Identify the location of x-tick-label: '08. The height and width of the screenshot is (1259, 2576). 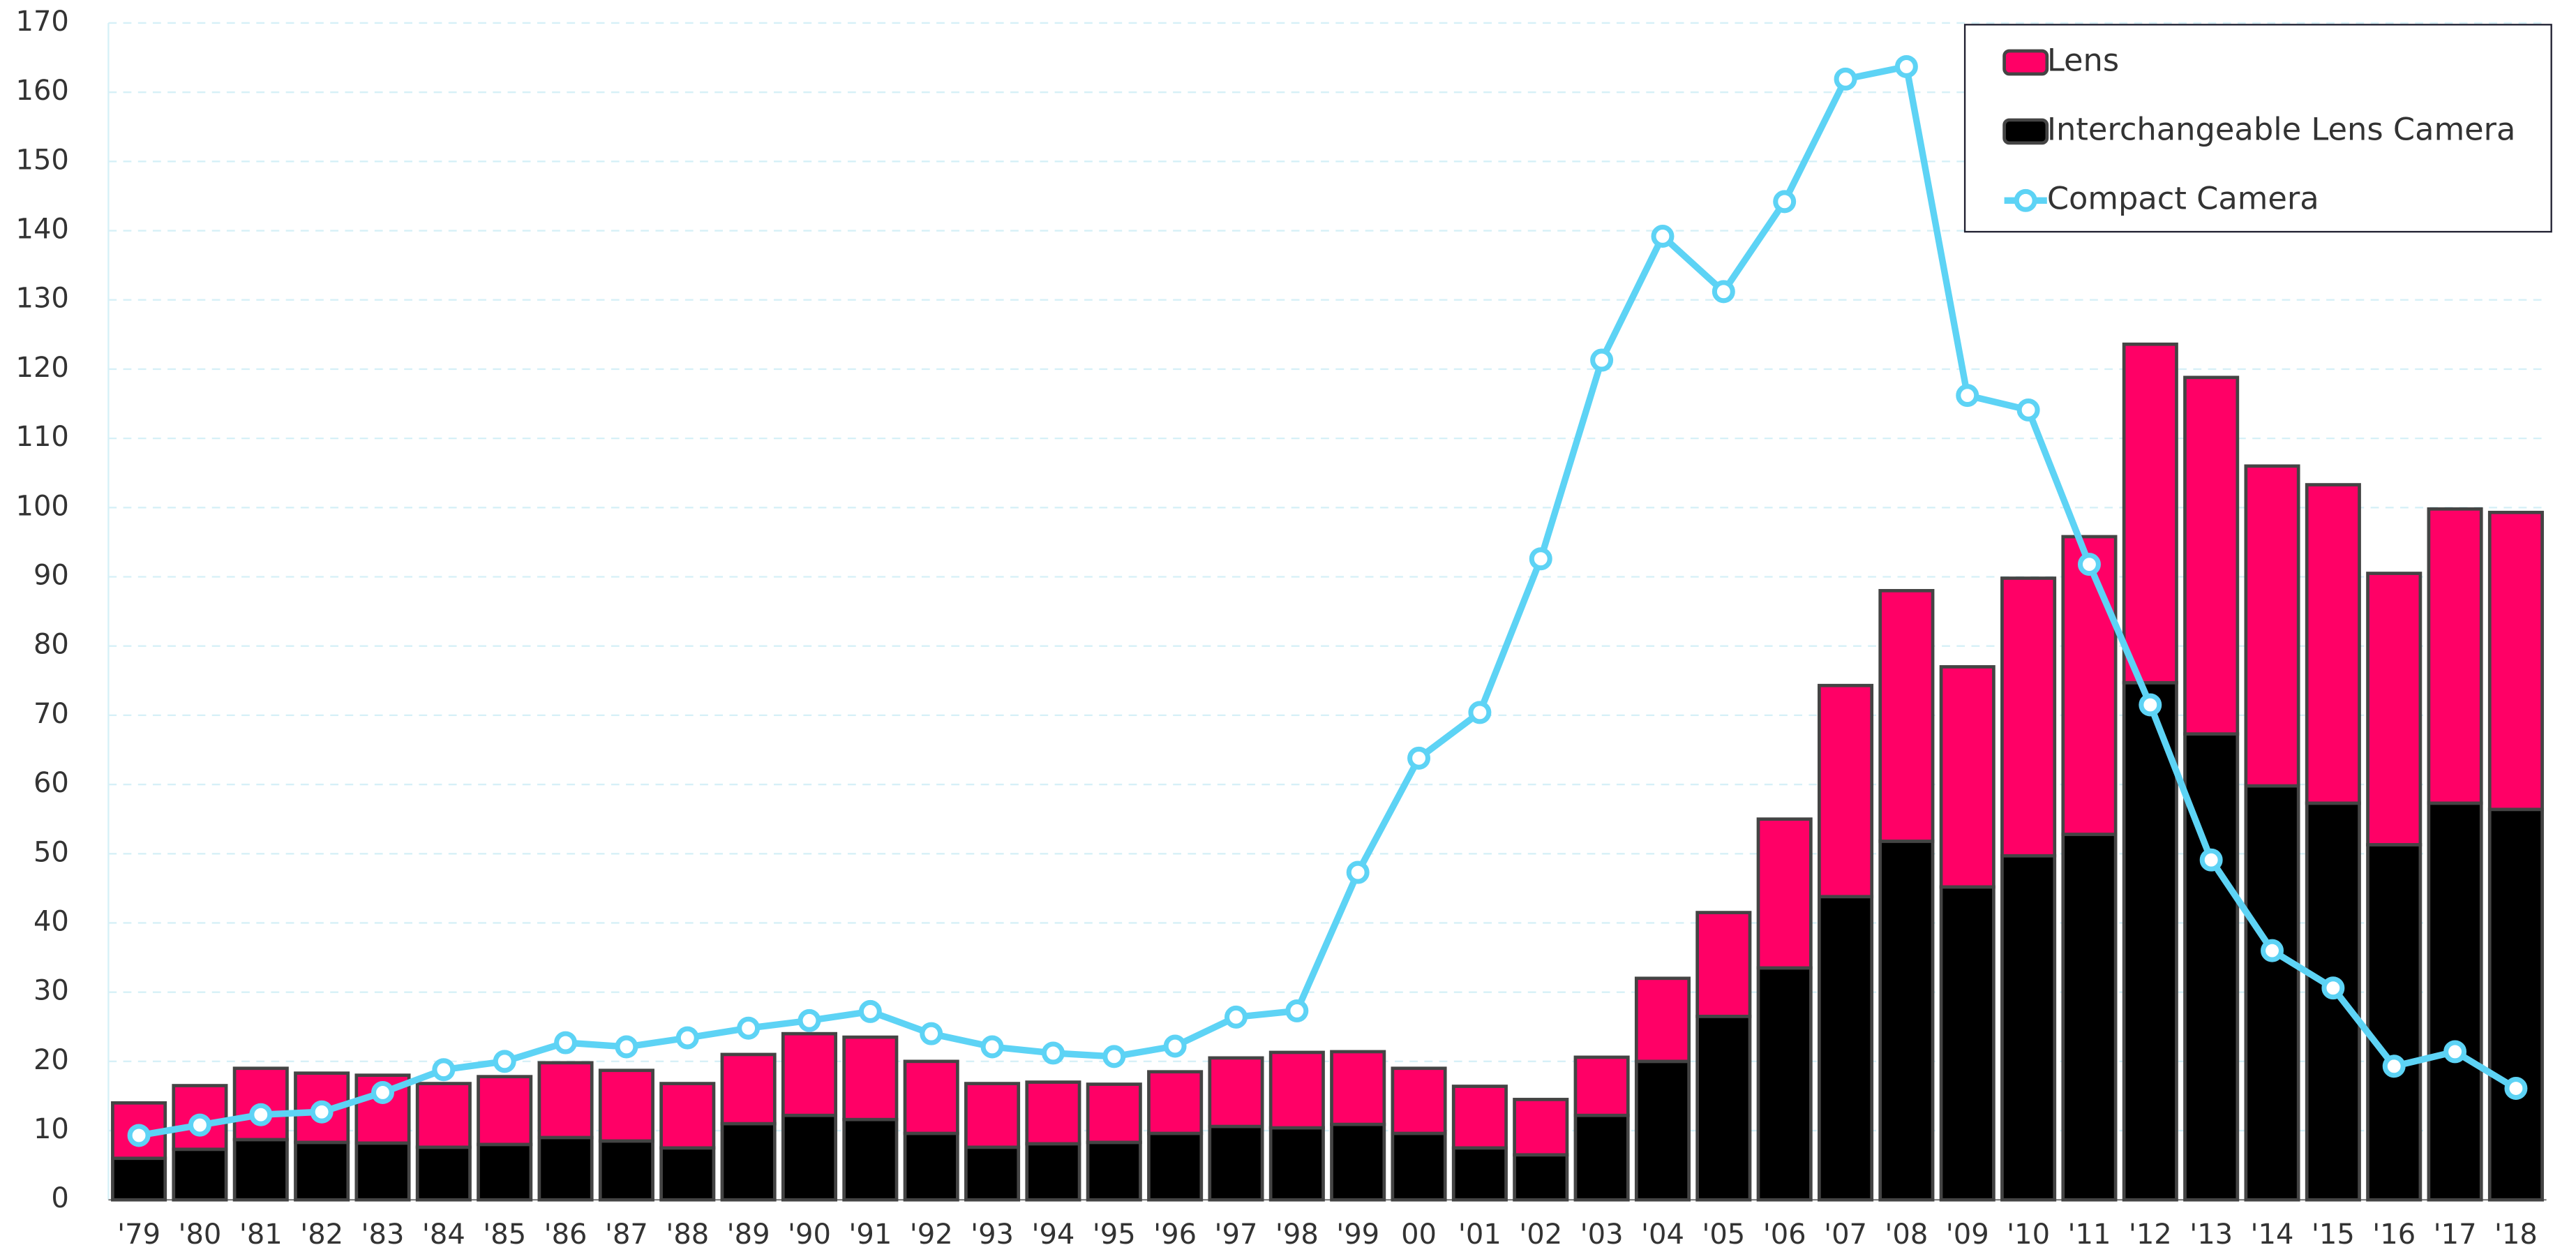
(1906, 1235).